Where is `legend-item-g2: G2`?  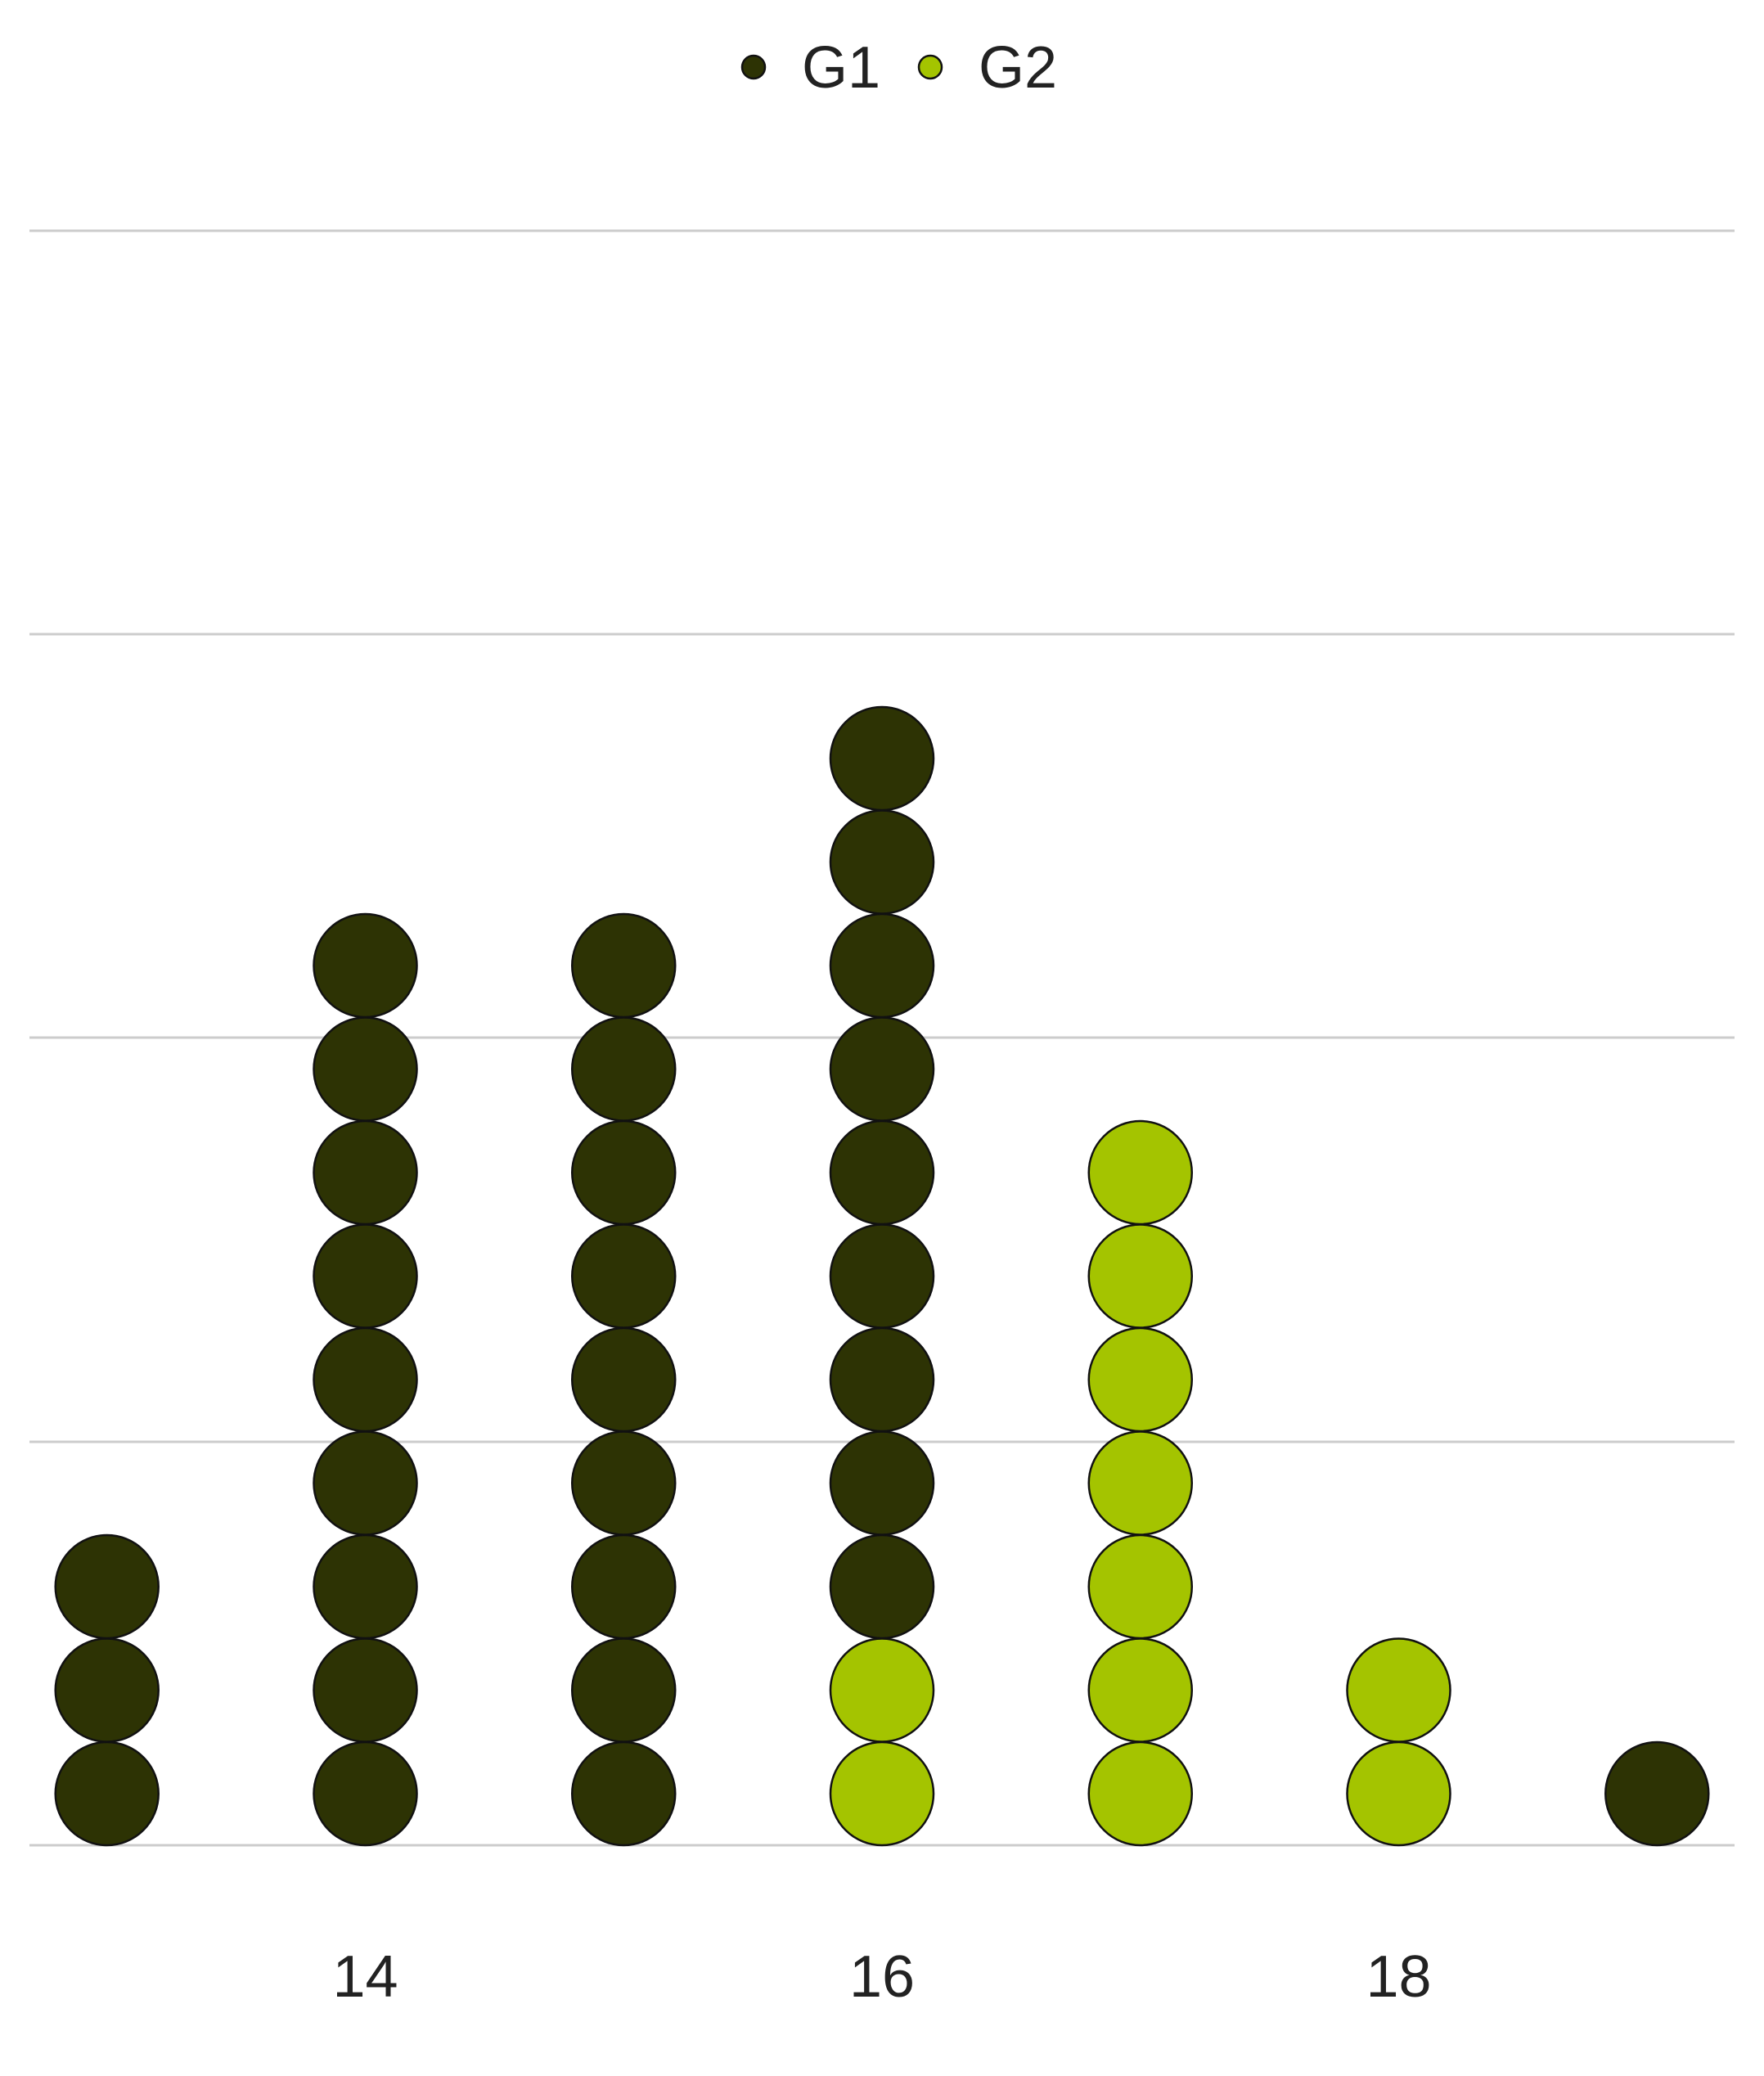 legend-item-g2: G2 is located at coordinates (987, 68).